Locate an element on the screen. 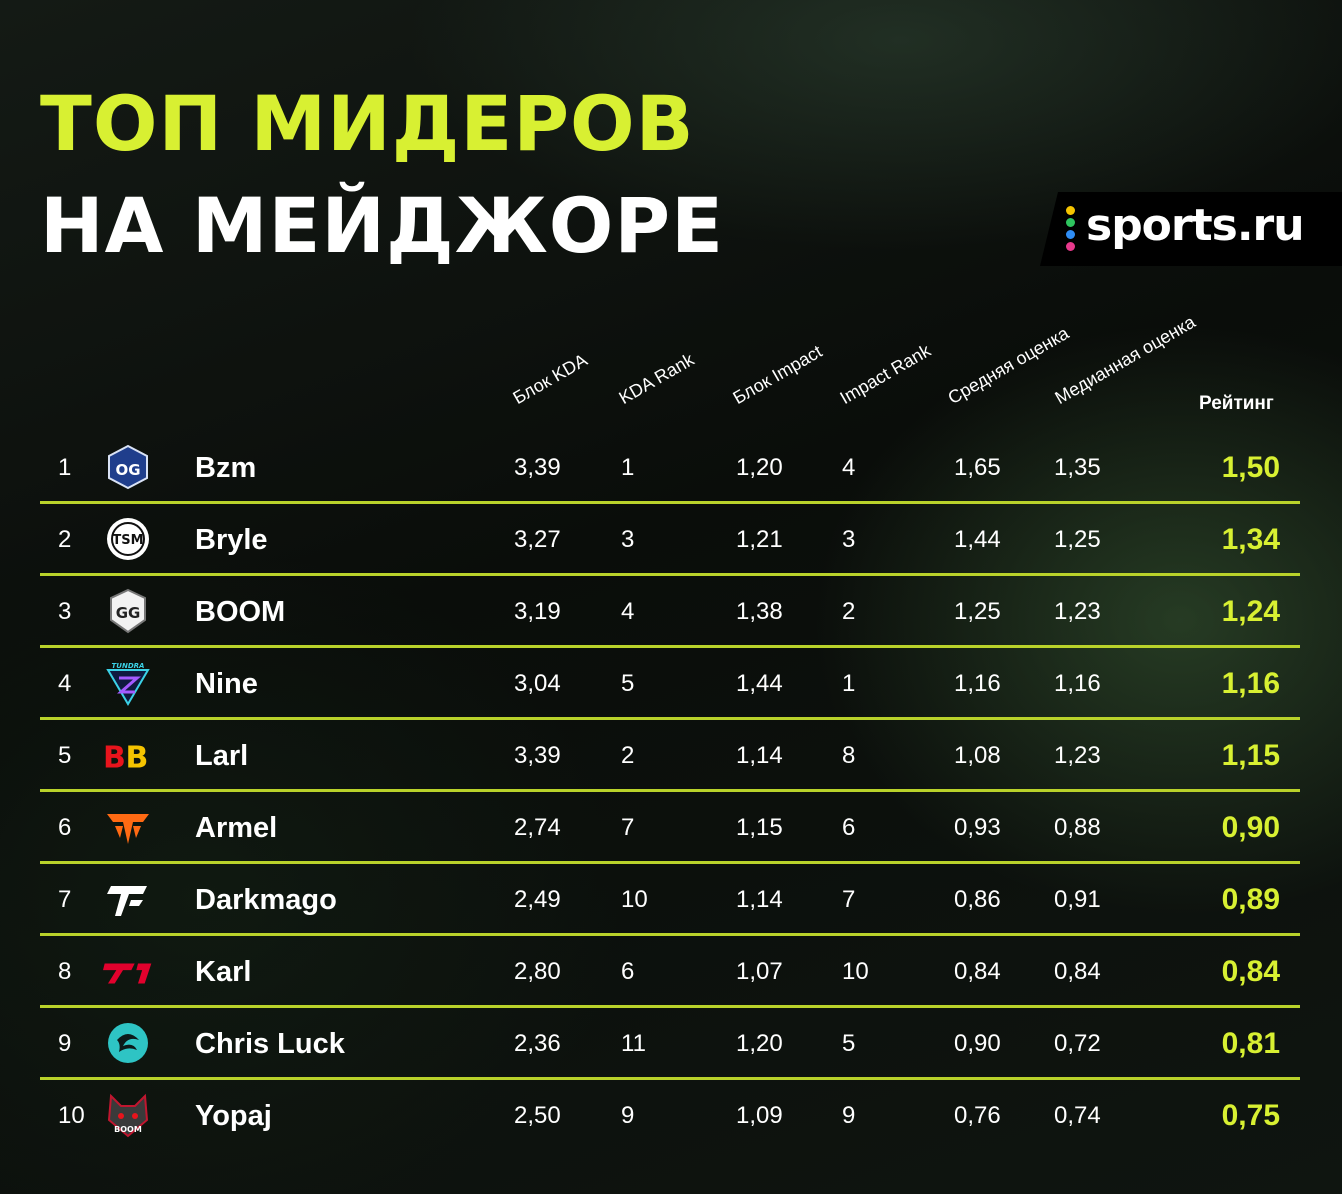 The image size is (1342, 1194). impact-rank-value: 7 is located at coordinates (849, 899).